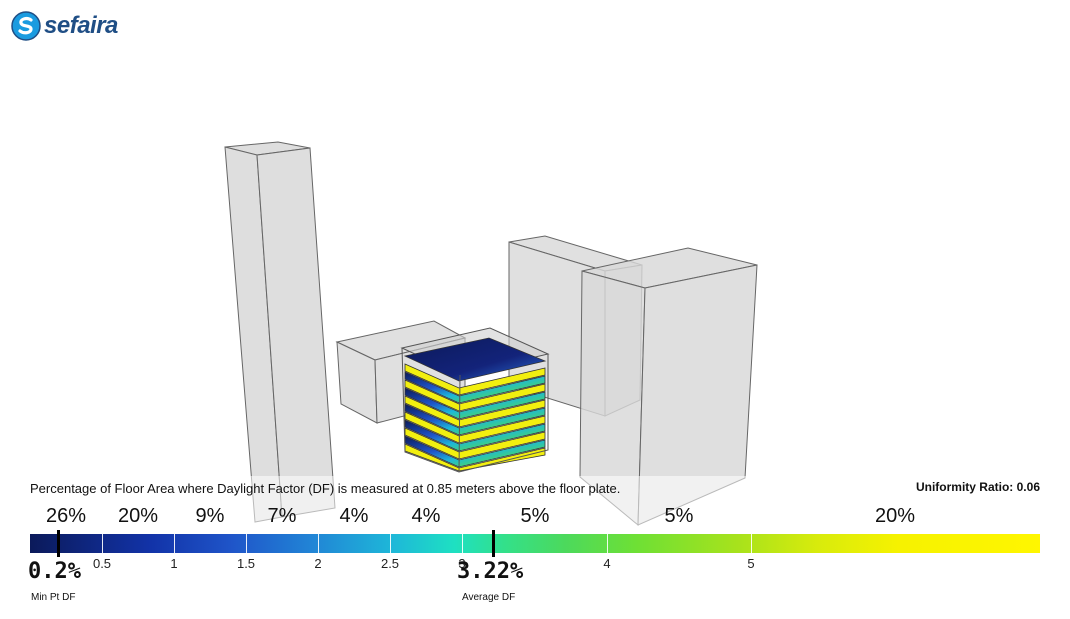  I want to click on colorbar-tick: 1.5, so click(246, 563).